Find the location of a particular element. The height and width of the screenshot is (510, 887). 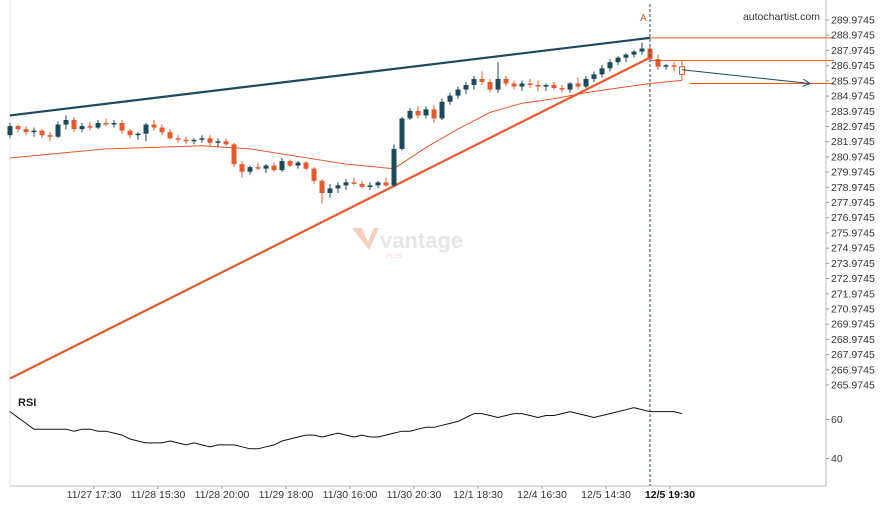

price-tick-label: 270.9745 is located at coordinates (853, 309).